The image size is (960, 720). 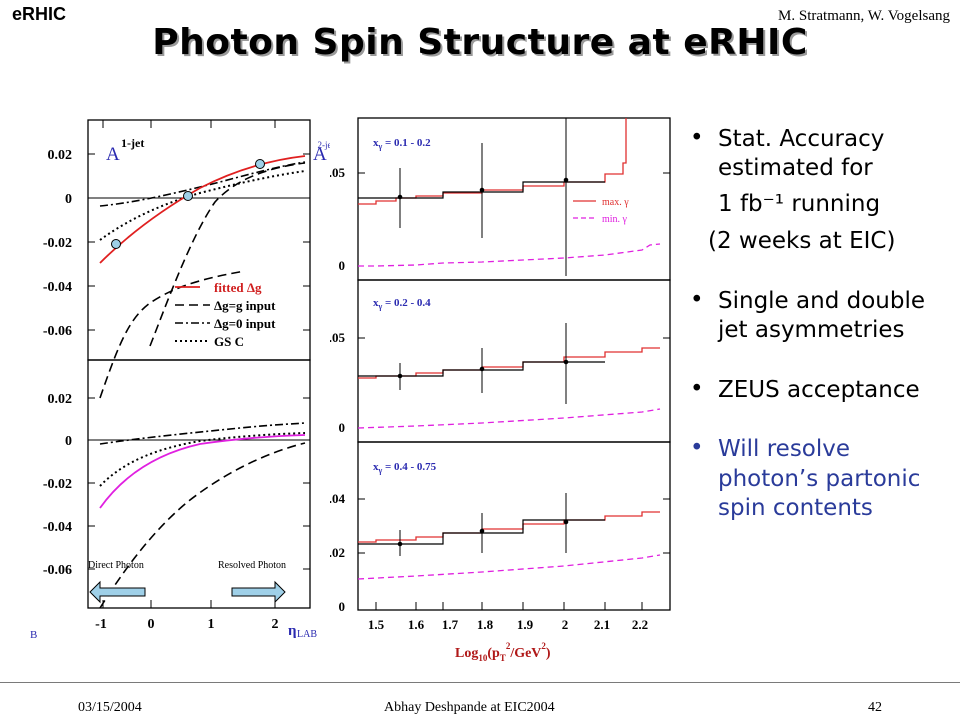 What do you see at coordinates (57, 527) in the screenshot?
I see `y-tick-bottom: -0.04` at bounding box center [57, 527].